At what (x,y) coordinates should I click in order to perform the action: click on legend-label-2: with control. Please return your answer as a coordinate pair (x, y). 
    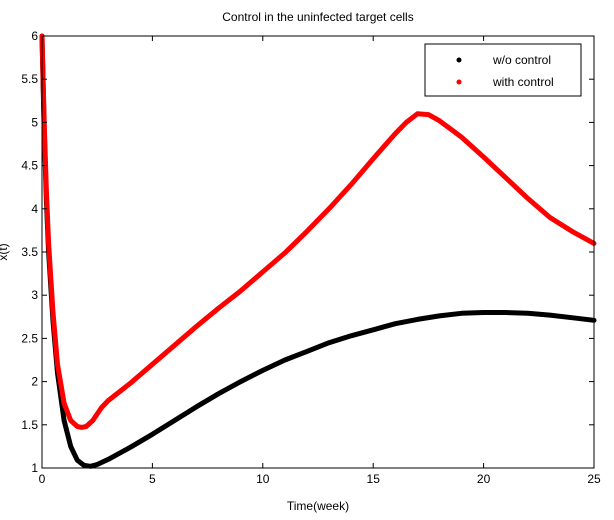
    Looking at the image, I should click on (523, 82).